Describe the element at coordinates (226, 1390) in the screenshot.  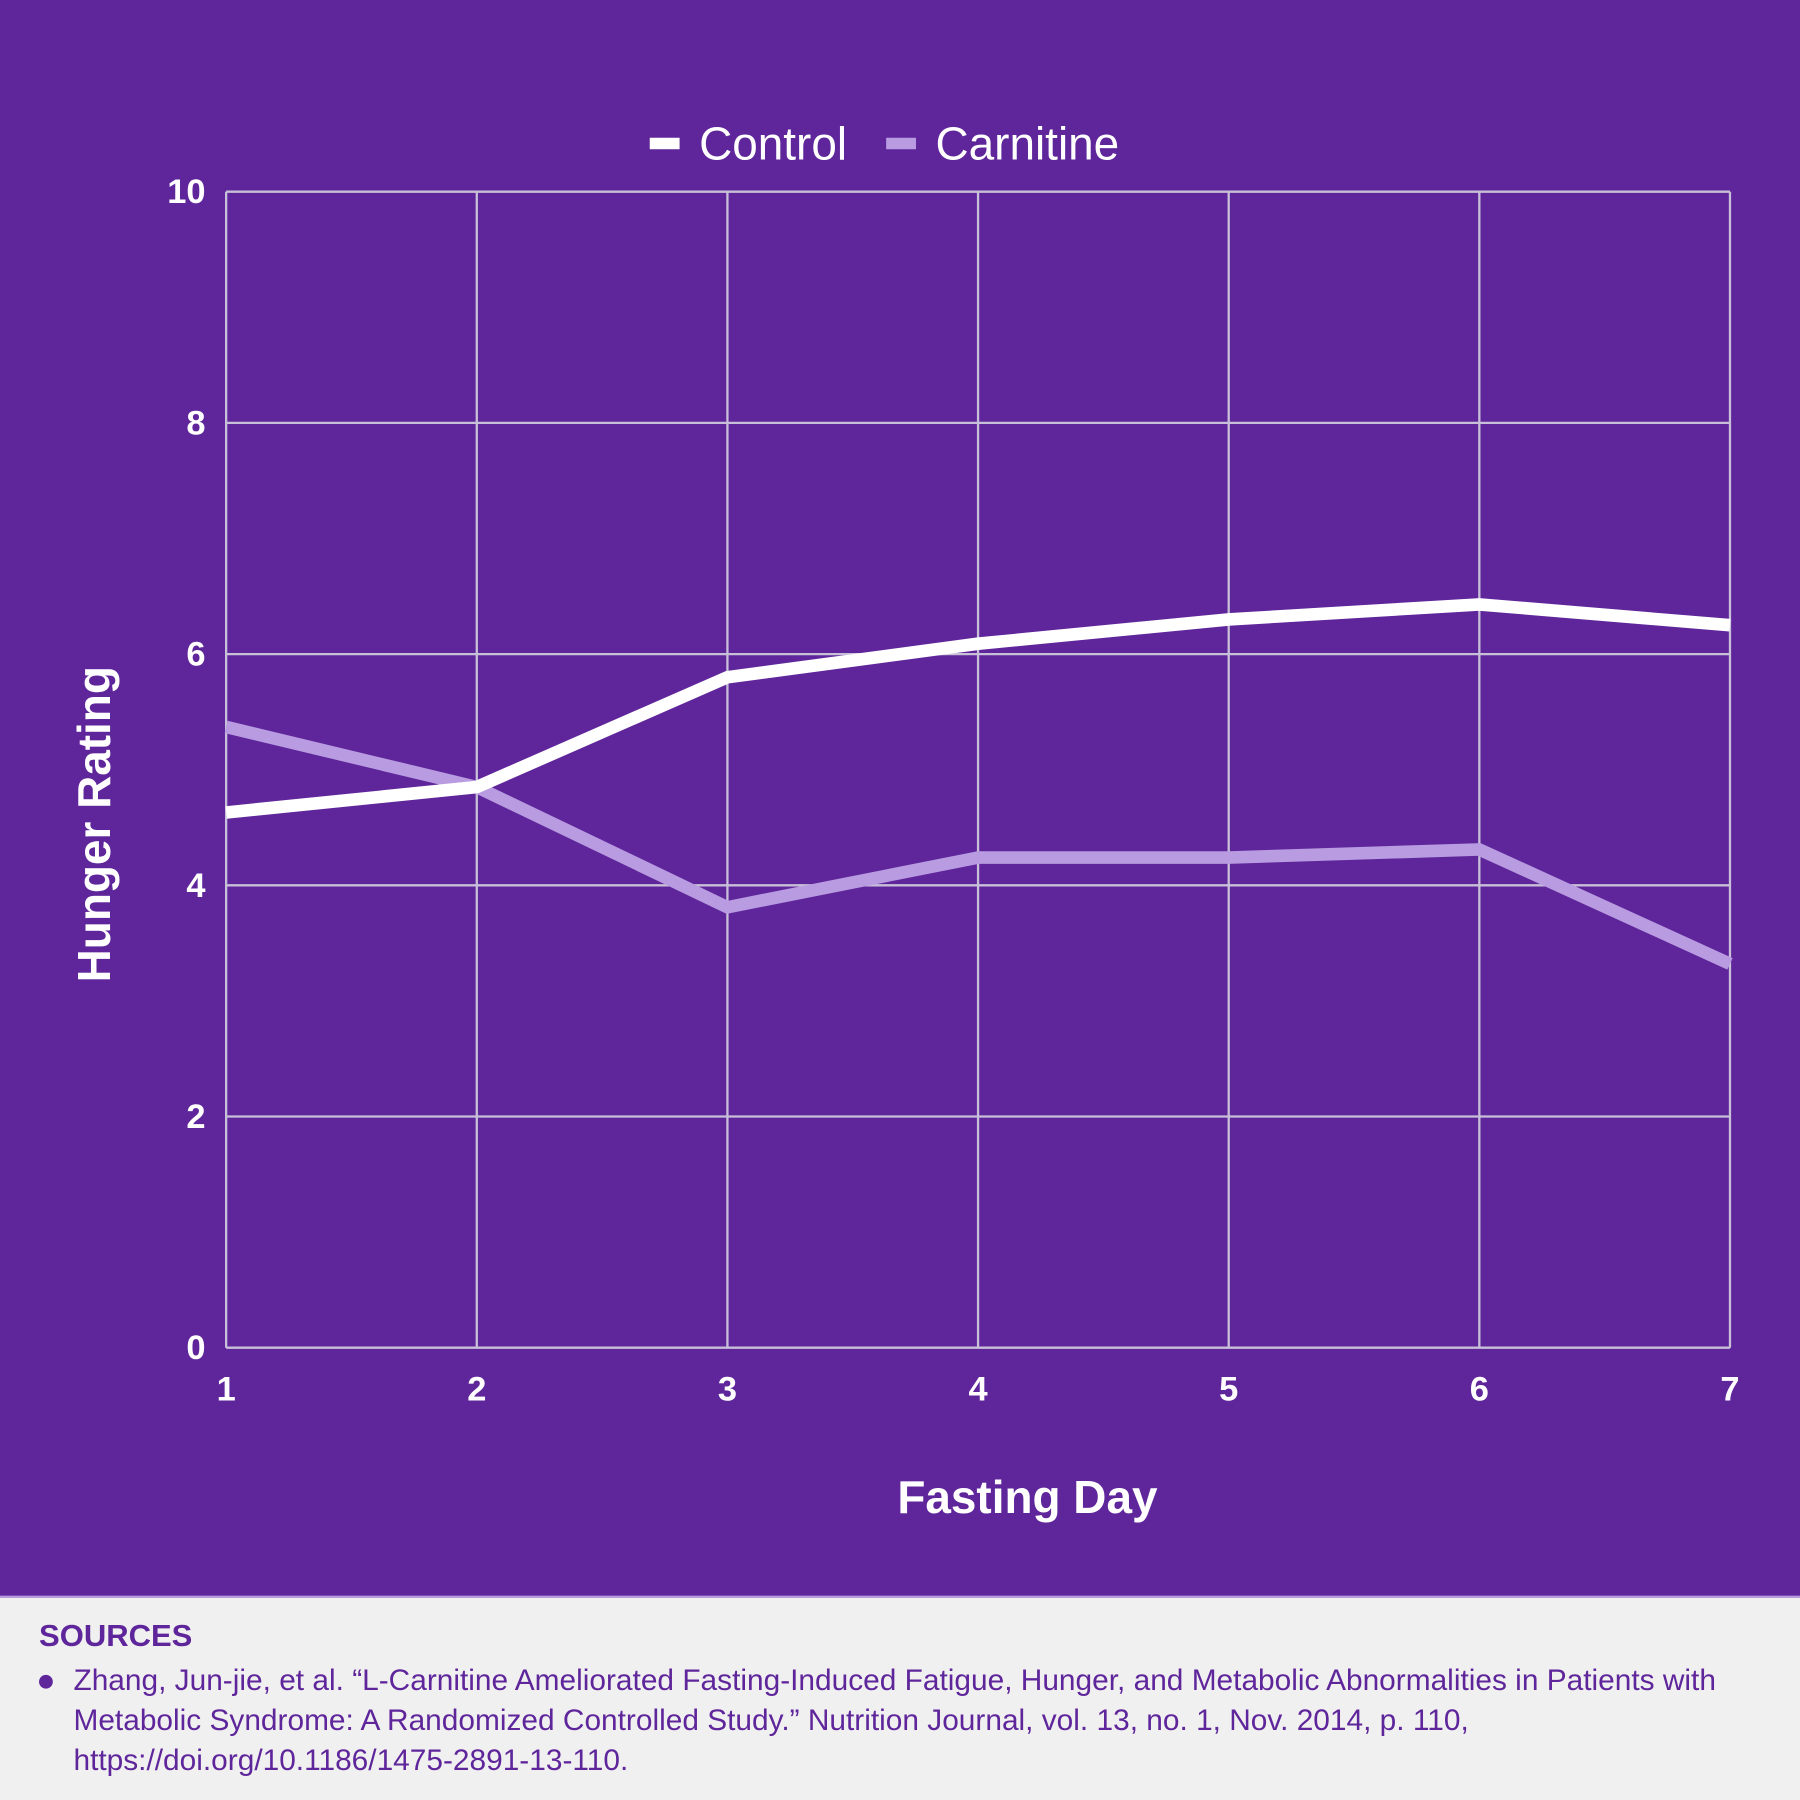
I see `x-tick-label: 1` at that location.